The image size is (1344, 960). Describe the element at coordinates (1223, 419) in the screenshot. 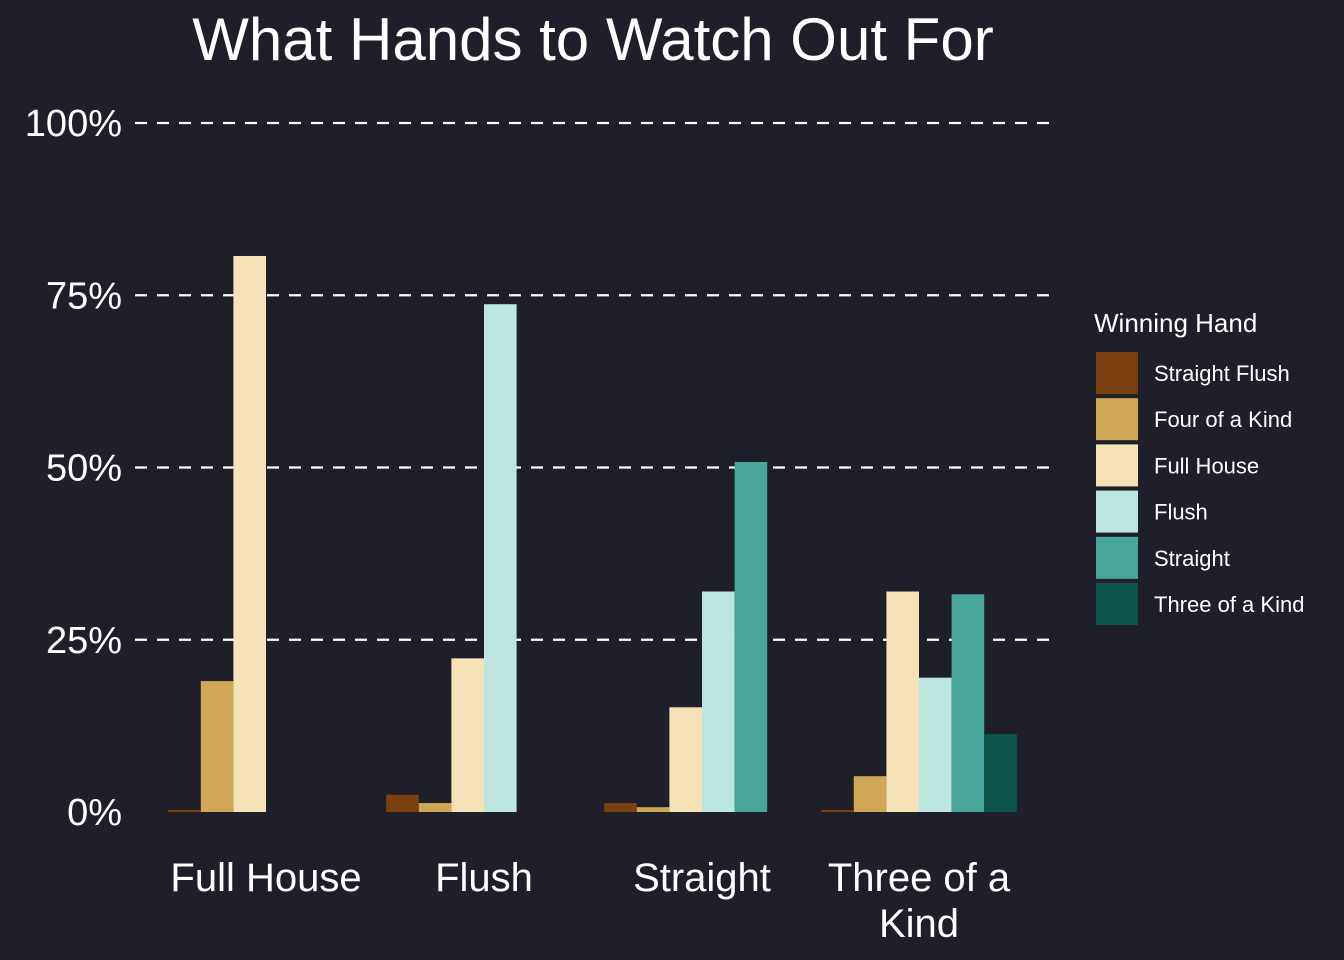

I see `legend-label: Four of a Kind` at that location.